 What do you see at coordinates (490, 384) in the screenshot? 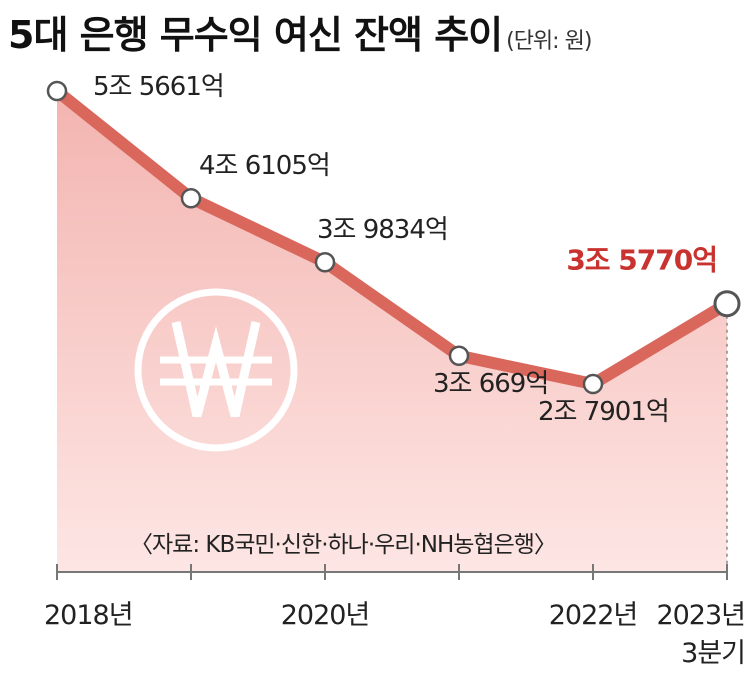
I see `value-label: 3조 669억` at bounding box center [490, 384].